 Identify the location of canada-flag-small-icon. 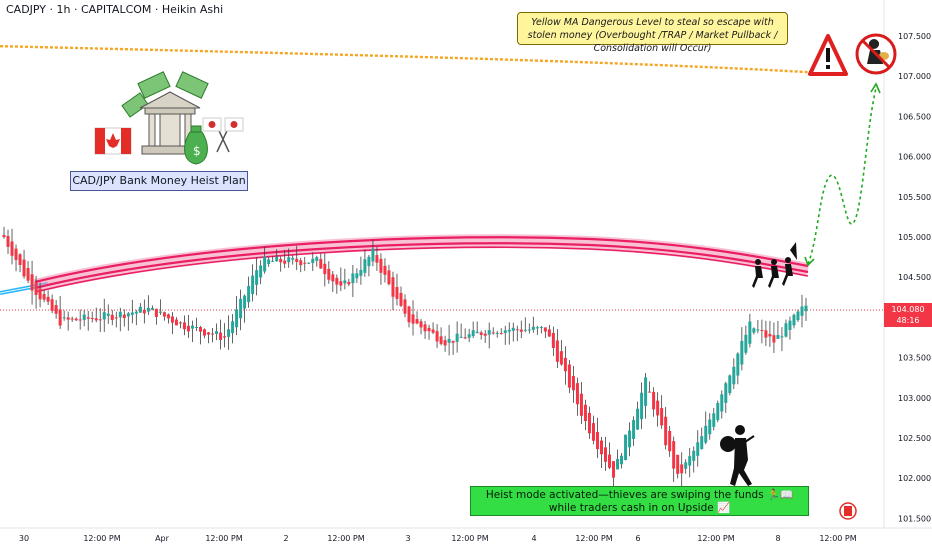
(848, 511).